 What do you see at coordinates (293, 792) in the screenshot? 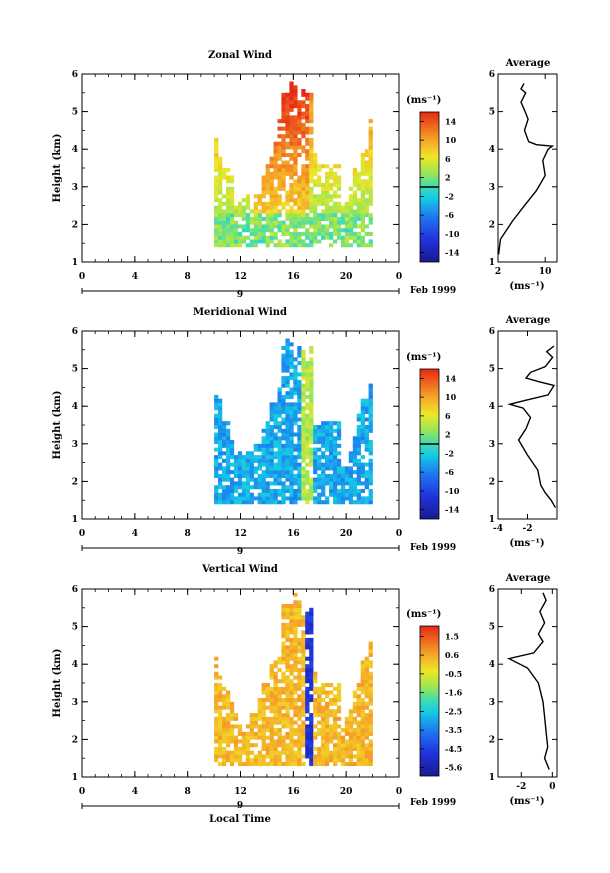
I see `x-tick-label: 16` at bounding box center [293, 792].